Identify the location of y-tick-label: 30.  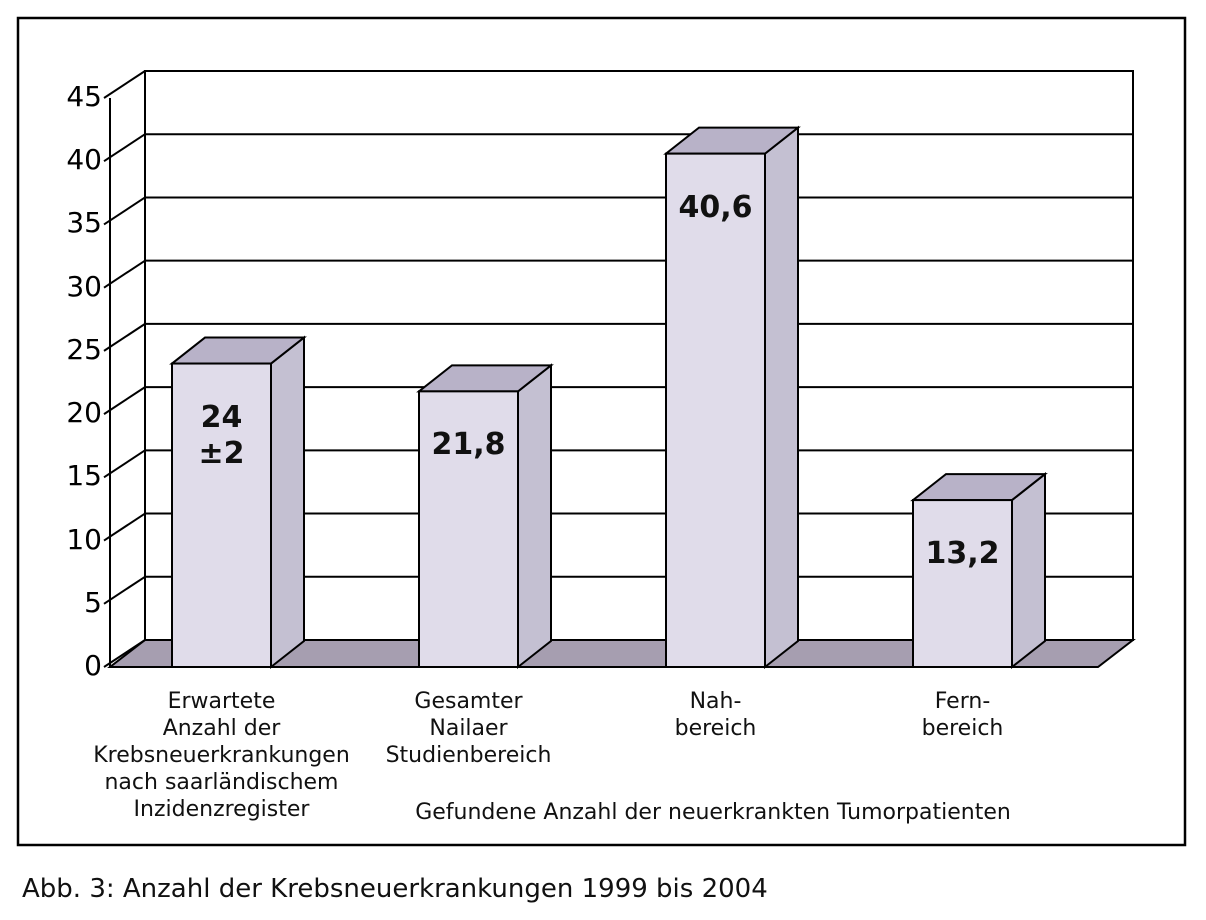
(84, 286).